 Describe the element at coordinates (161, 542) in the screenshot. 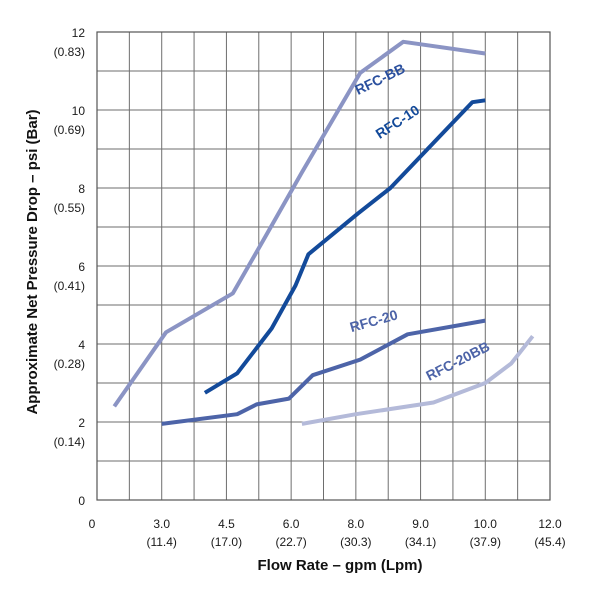

I see `x-tick-sublabel-1: (11.4)` at that location.